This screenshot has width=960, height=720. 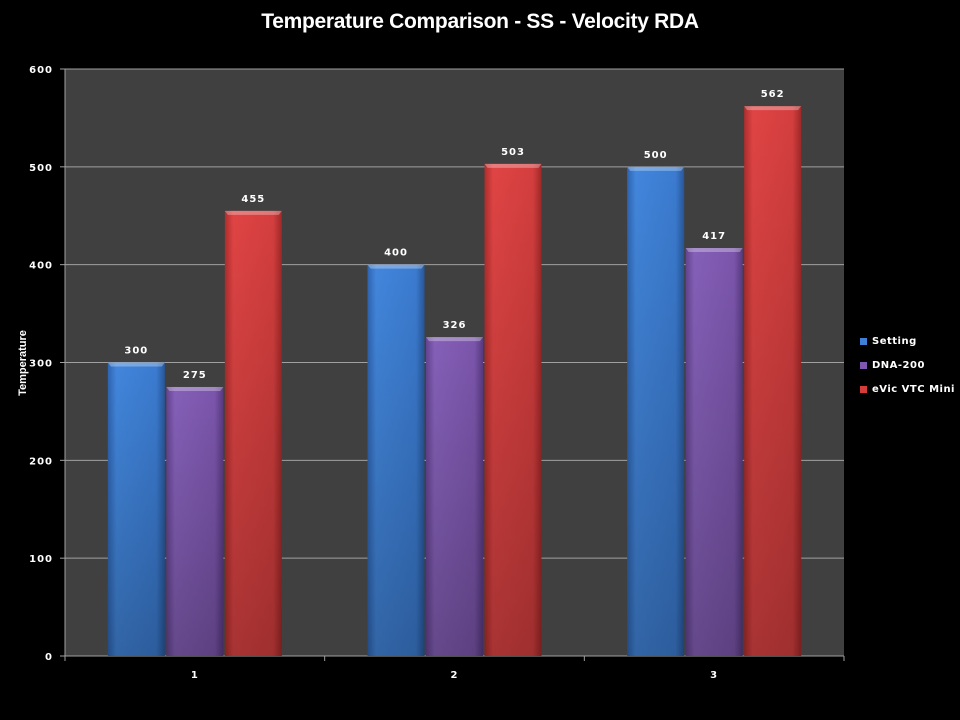 What do you see at coordinates (49, 657) in the screenshot?
I see `y-tick-label: 0` at bounding box center [49, 657].